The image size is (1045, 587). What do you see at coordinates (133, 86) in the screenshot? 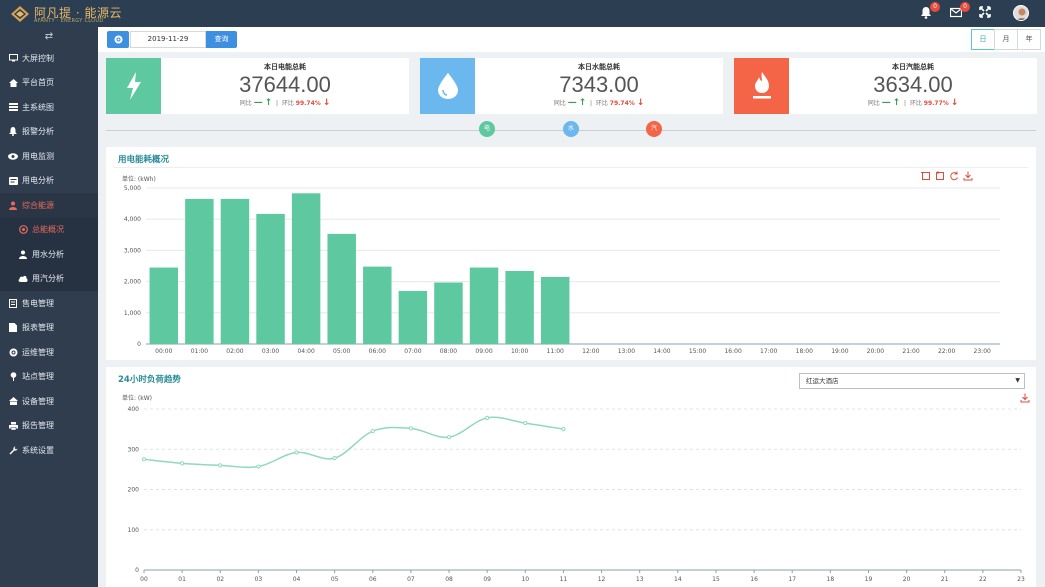
I see `lightning-icon` at bounding box center [133, 86].